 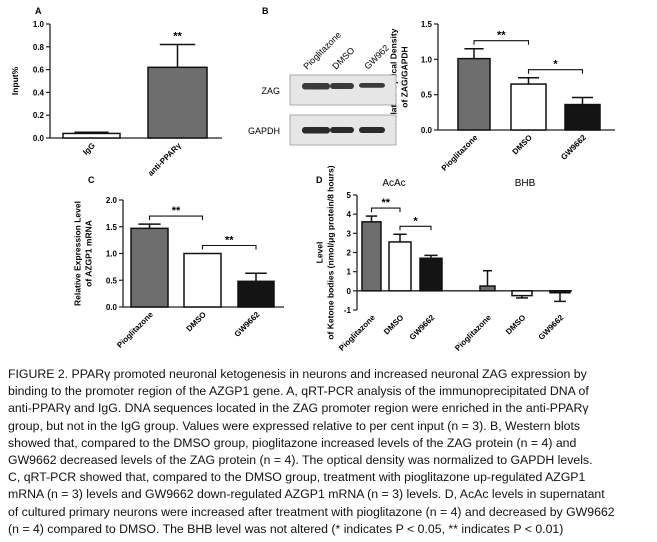 I want to click on y-tick-label: 0.8, so click(x=39, y=47).